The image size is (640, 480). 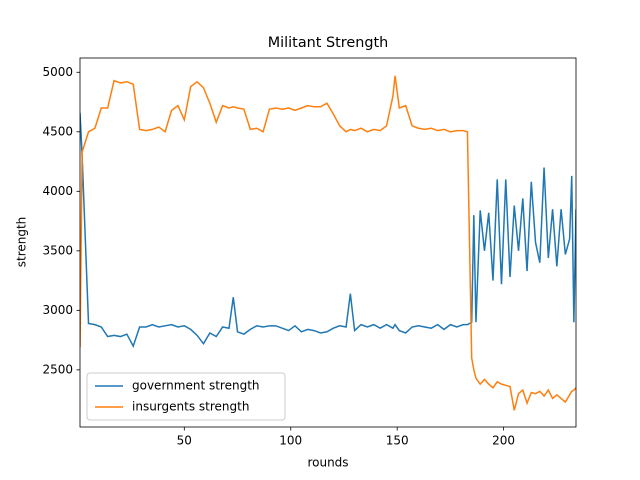 I want to click on y-tick-label: 4500, so click(x=57, y=131).